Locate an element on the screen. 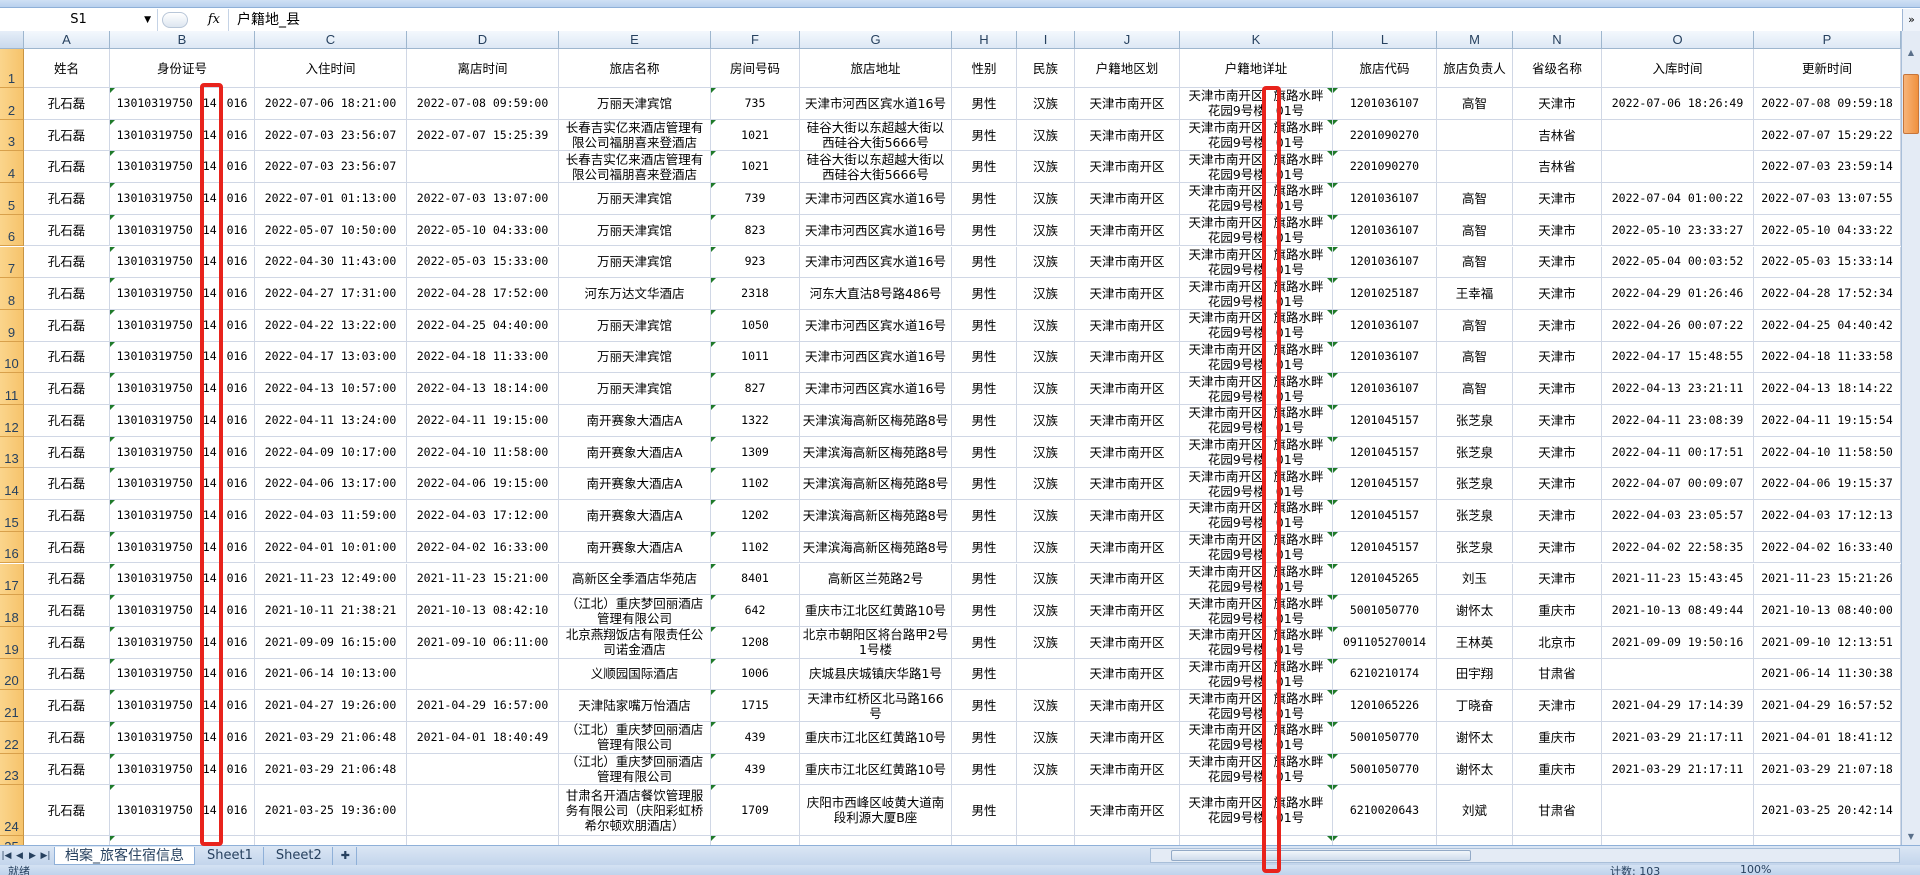 This screenshot has height=875, width=1920. cell-M14: 张芝泉 is located at coordinates (1475, 484).